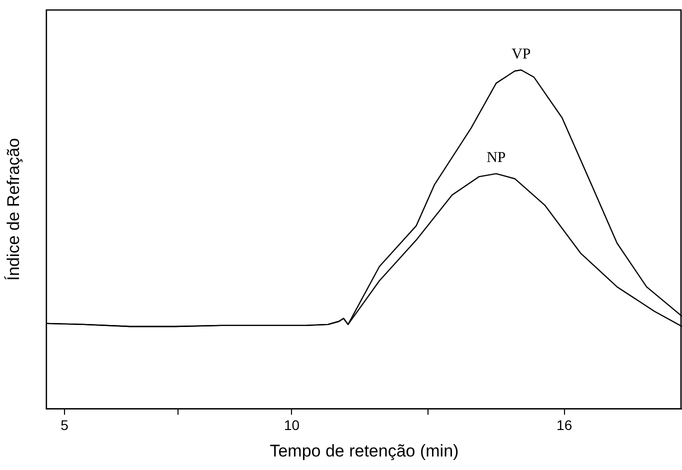 The height and width of the screenshot is (470, 682). I want to click on x-tick-label: 5, so click(64, 425).